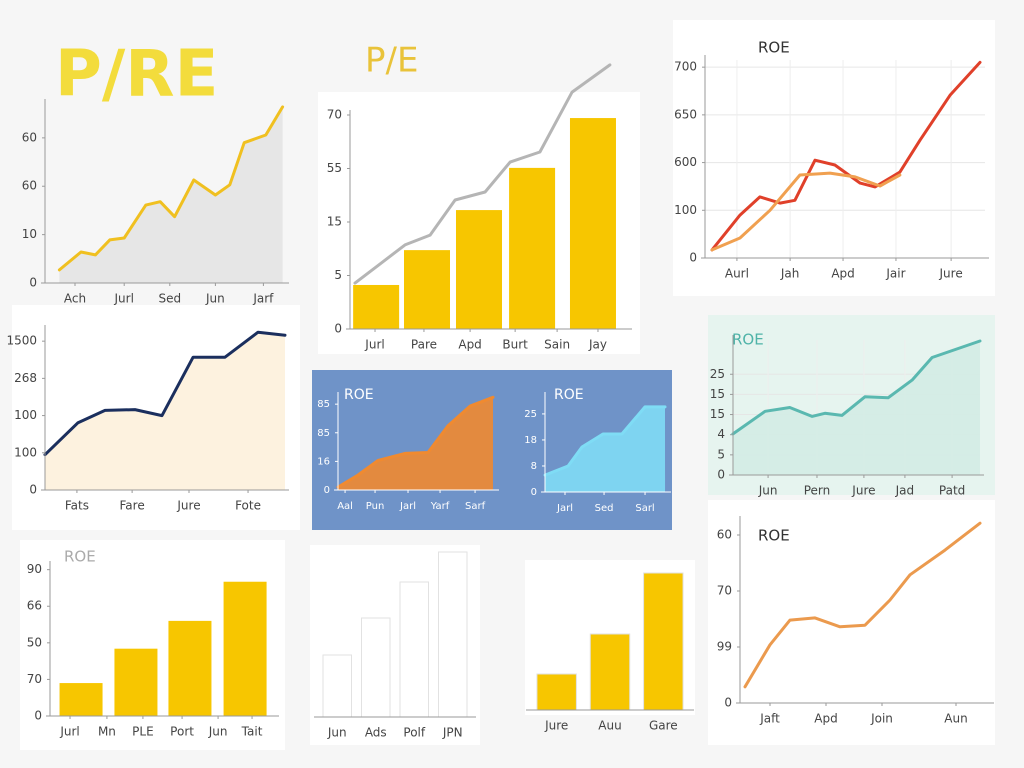  I want to click on x-tick-label: Jaft, so click(769, 719).